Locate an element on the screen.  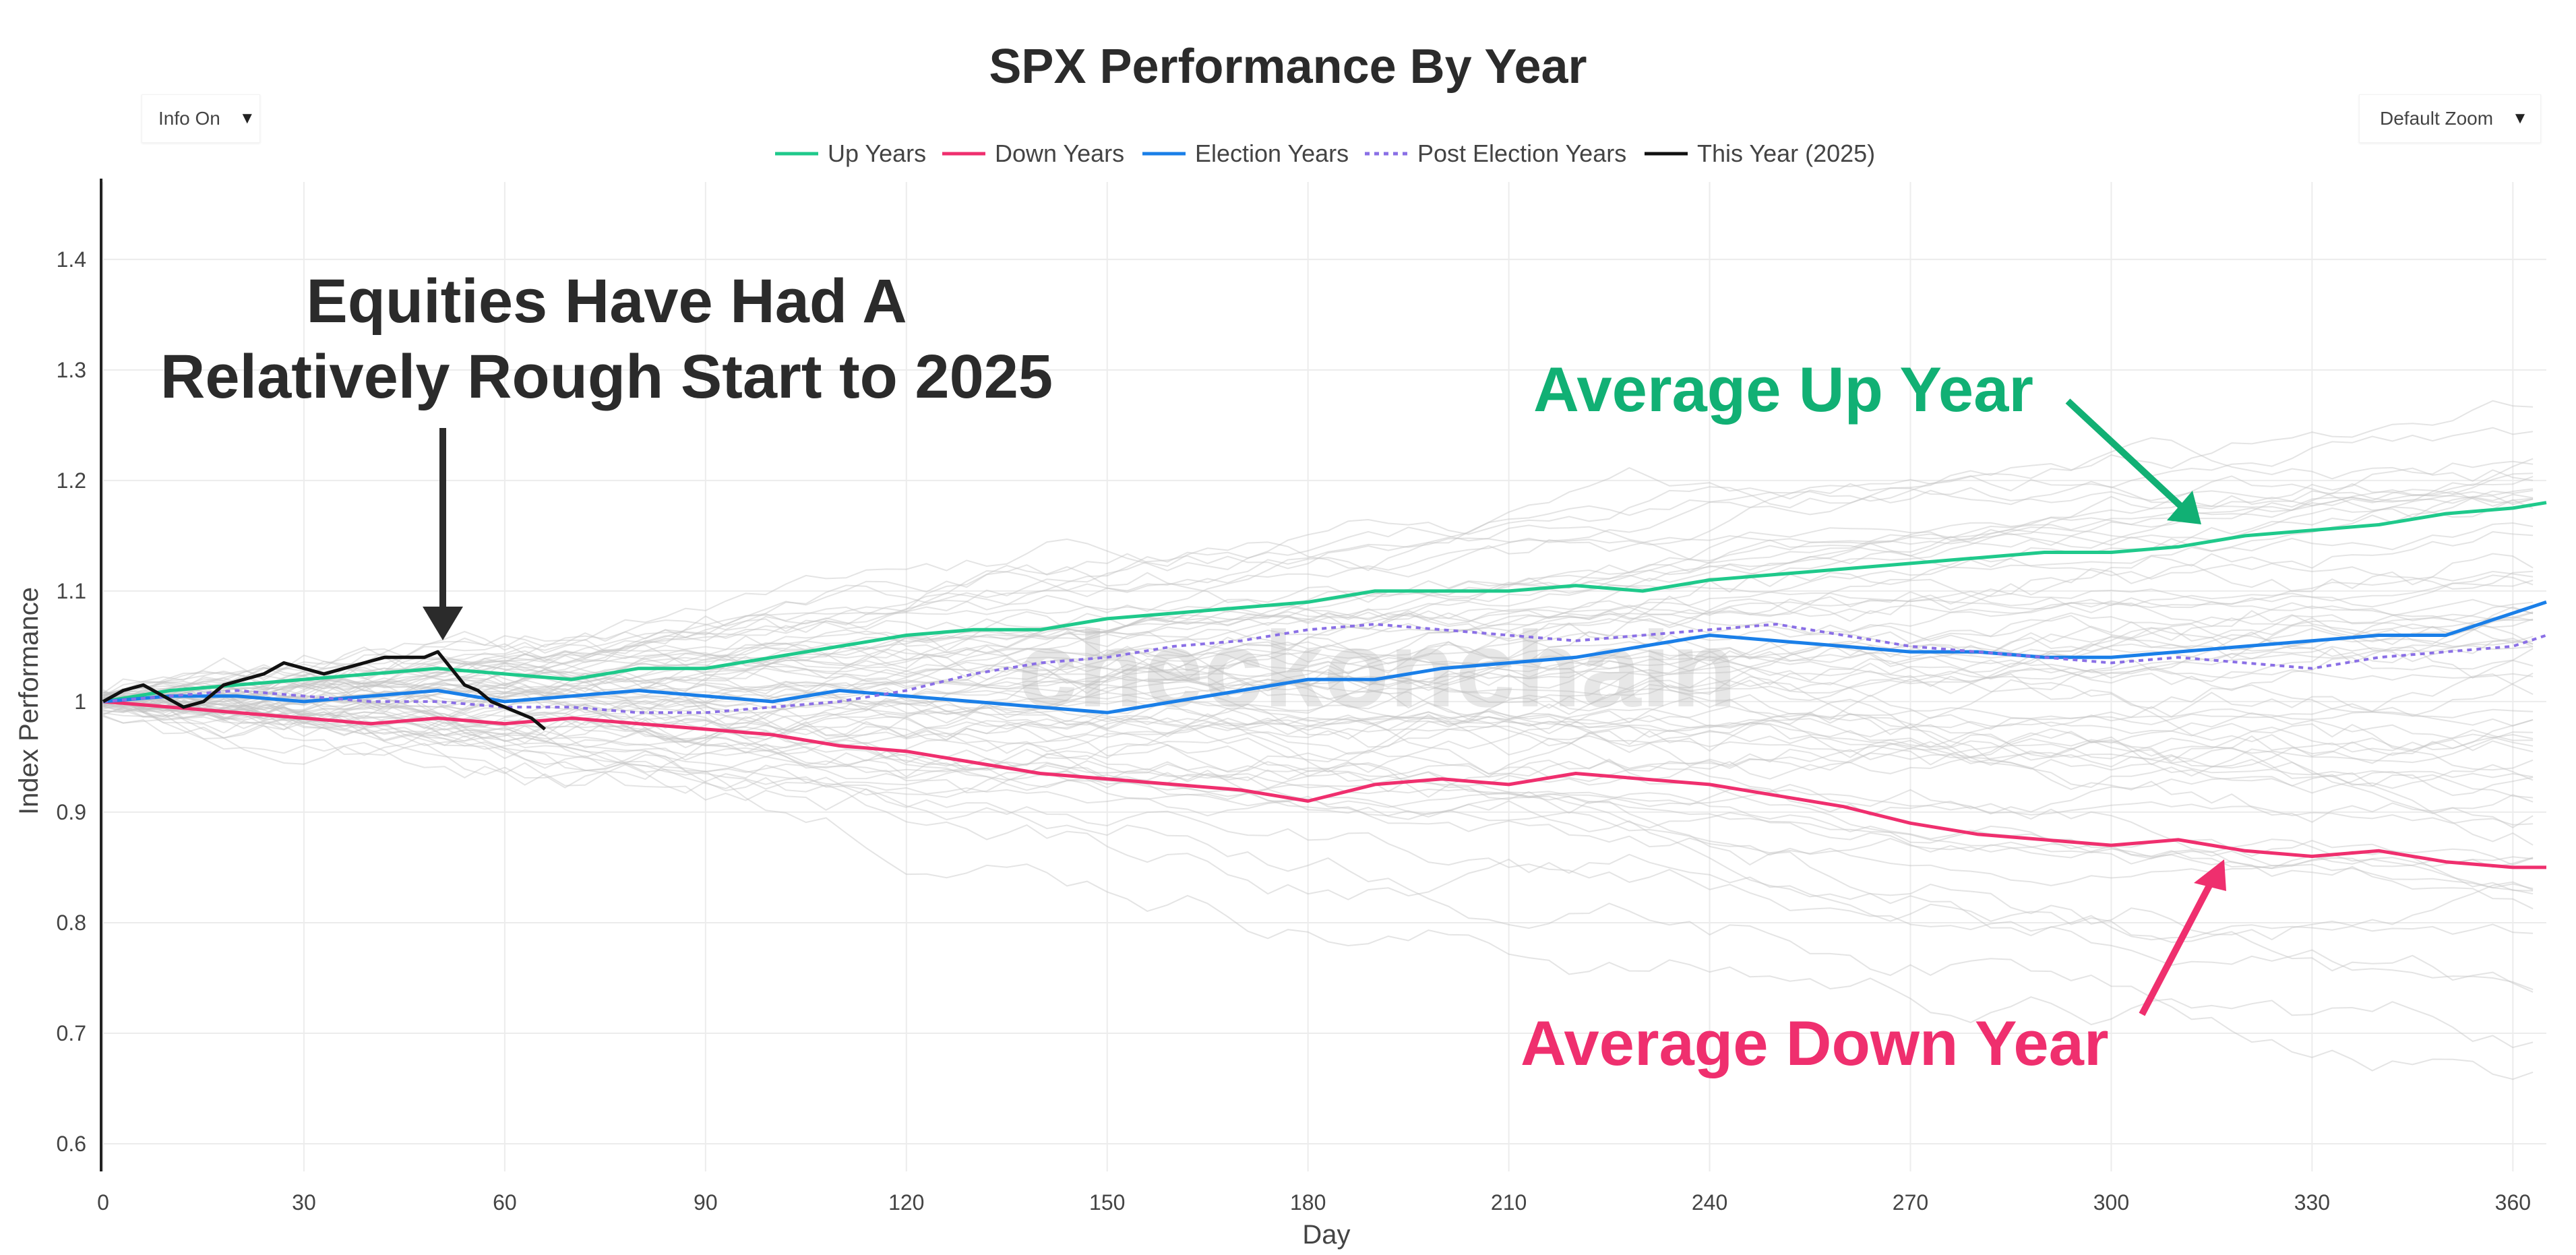
legend-item-label: Up Years is located at coordinates (877, 153).